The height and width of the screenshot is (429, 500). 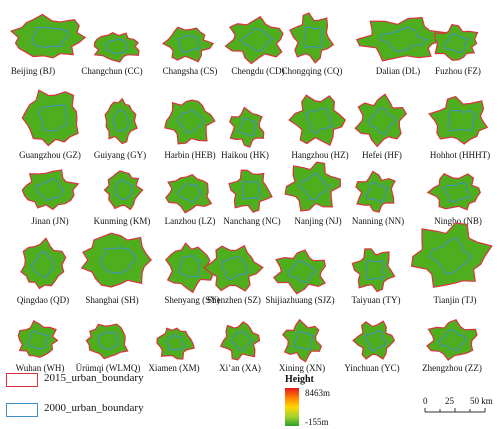 I want to click on height-legend-title: Height, so click(x=299, y=379).